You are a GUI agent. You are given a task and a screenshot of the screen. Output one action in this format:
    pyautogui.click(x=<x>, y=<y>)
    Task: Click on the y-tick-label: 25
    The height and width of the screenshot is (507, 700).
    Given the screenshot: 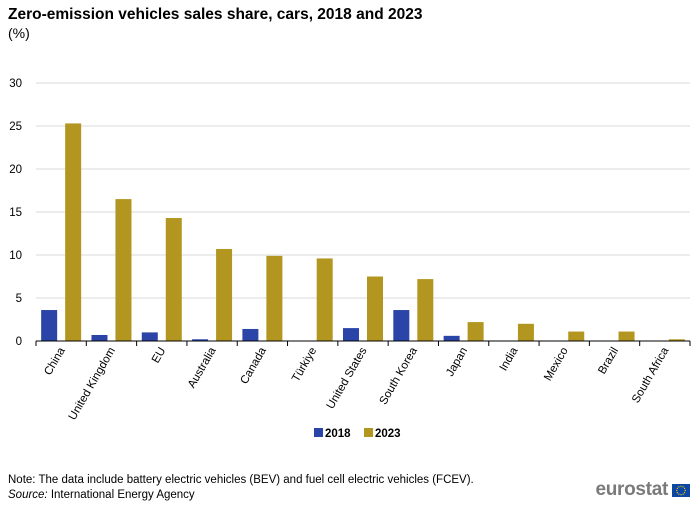 What is the action you would take?
    pyautogui.click(x=15, y=127)
    